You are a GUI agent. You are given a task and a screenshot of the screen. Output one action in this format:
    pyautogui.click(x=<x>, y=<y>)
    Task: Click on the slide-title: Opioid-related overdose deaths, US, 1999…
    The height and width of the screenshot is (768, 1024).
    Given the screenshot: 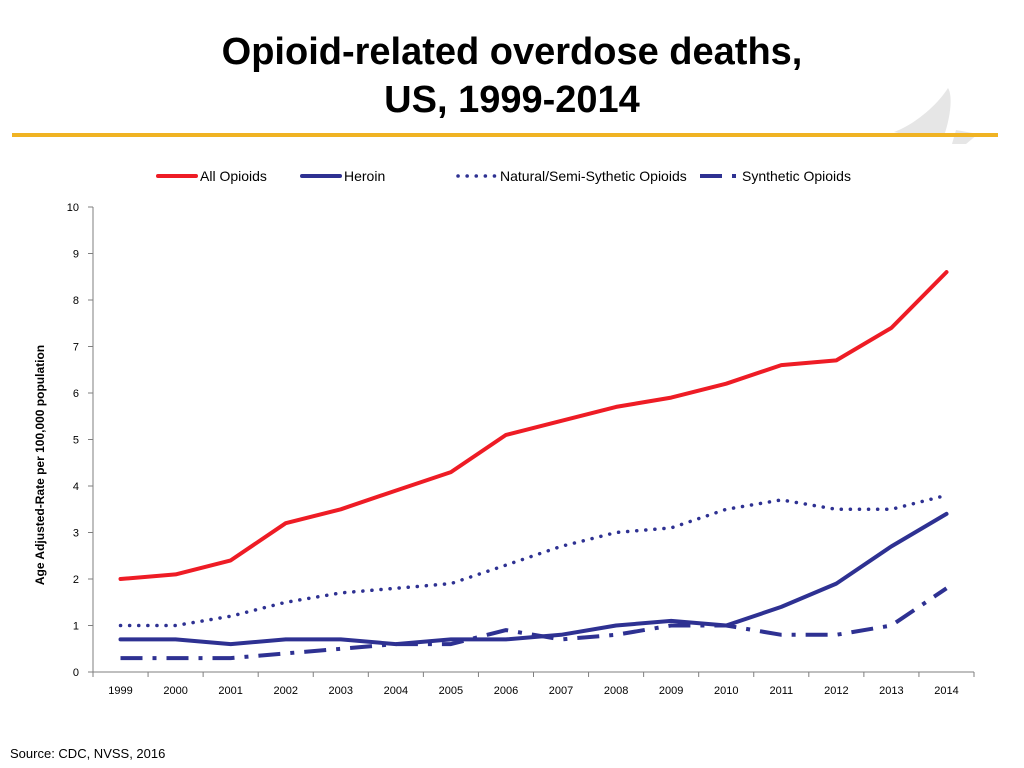 What is the action you would take?
    pyautogui.click(x=512, y=76)
    